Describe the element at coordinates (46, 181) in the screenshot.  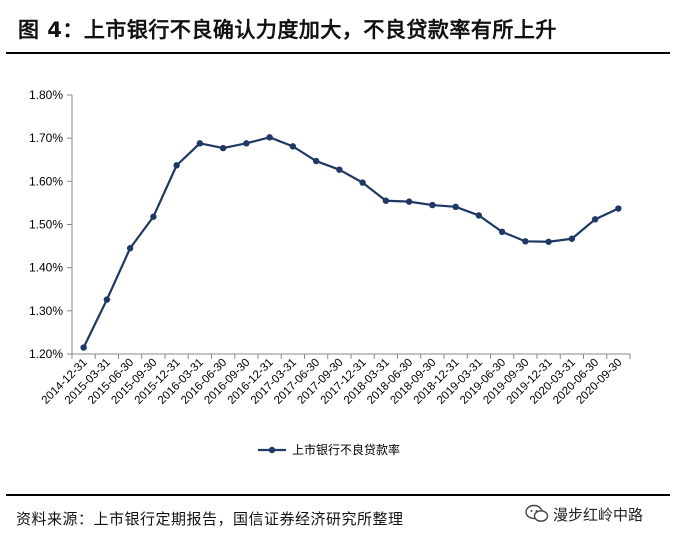
I see `y-tick-label: 1.60%` at that location.